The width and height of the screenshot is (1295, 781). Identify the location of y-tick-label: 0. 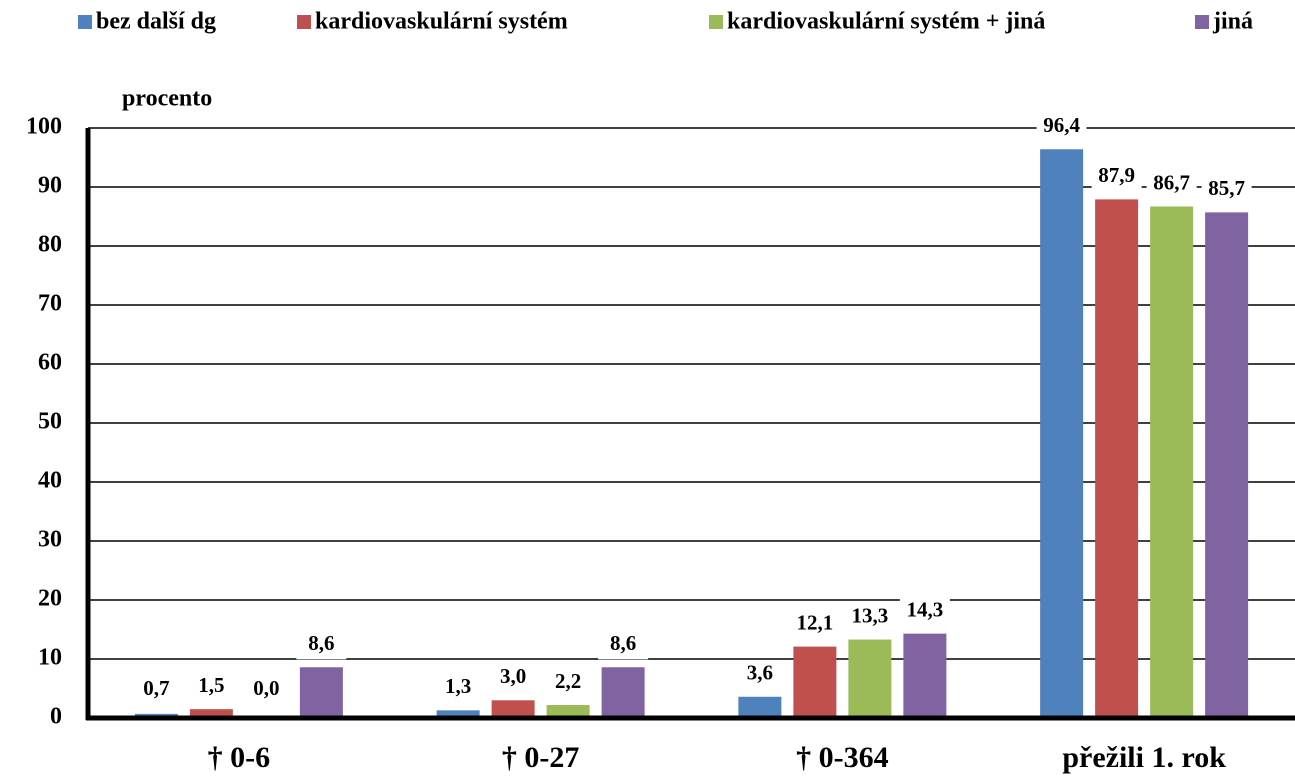
(56, 717).